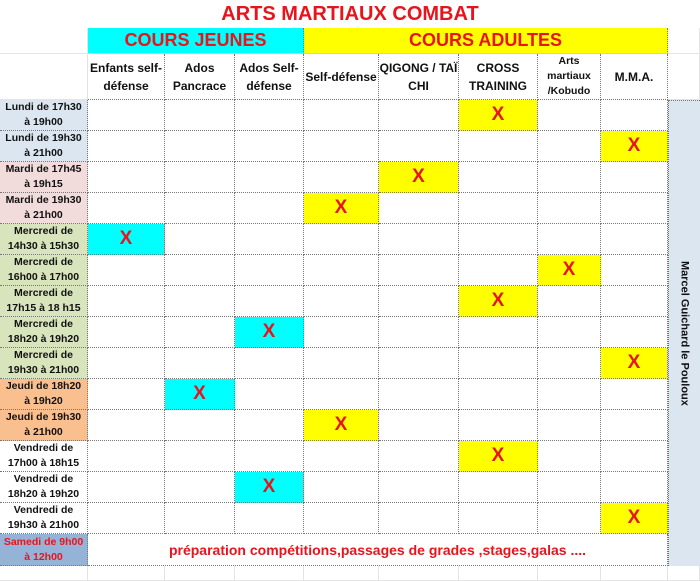  What do you see at coordinates (196, 41) in the screenshot?
I see `group-header-youth: COURS JEUNES` at bounding box center [196, 41].